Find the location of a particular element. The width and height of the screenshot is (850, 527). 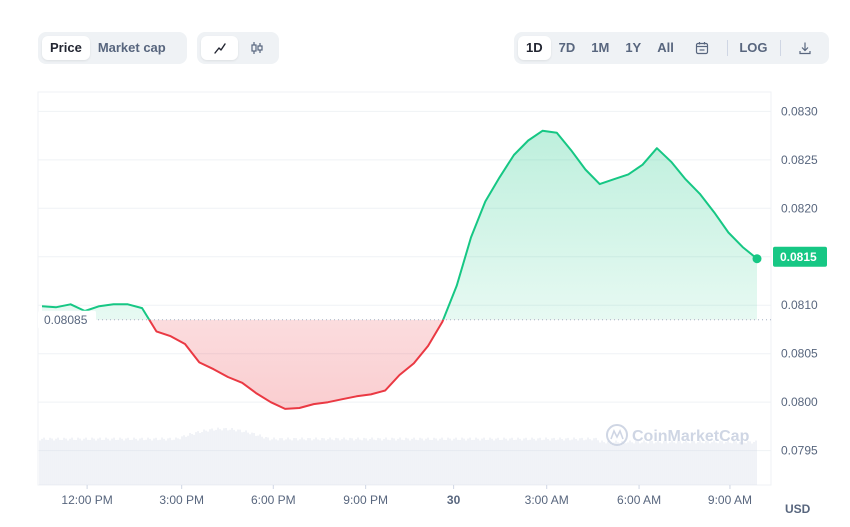

y-tick-label: 0.0820 is located at coordinates (799, 208).